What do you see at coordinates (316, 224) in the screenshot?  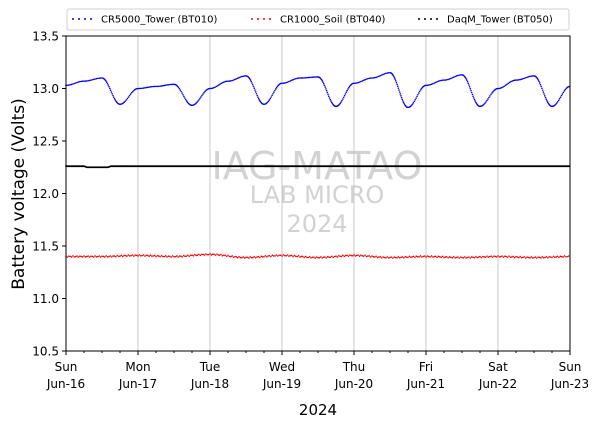 I see `watermark-line3: 2024` at bounding box center [316, 224].